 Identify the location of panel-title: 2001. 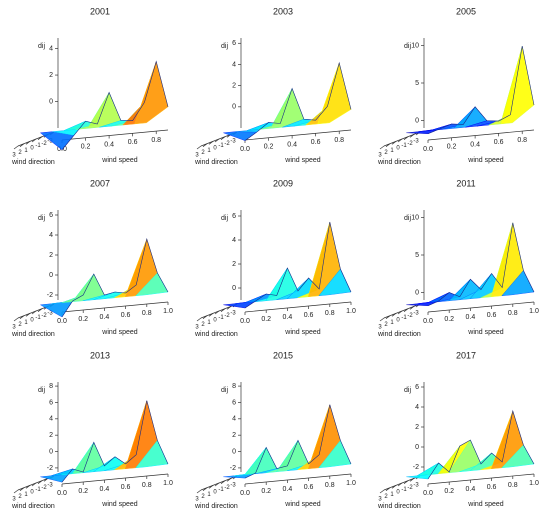
(100, 11).